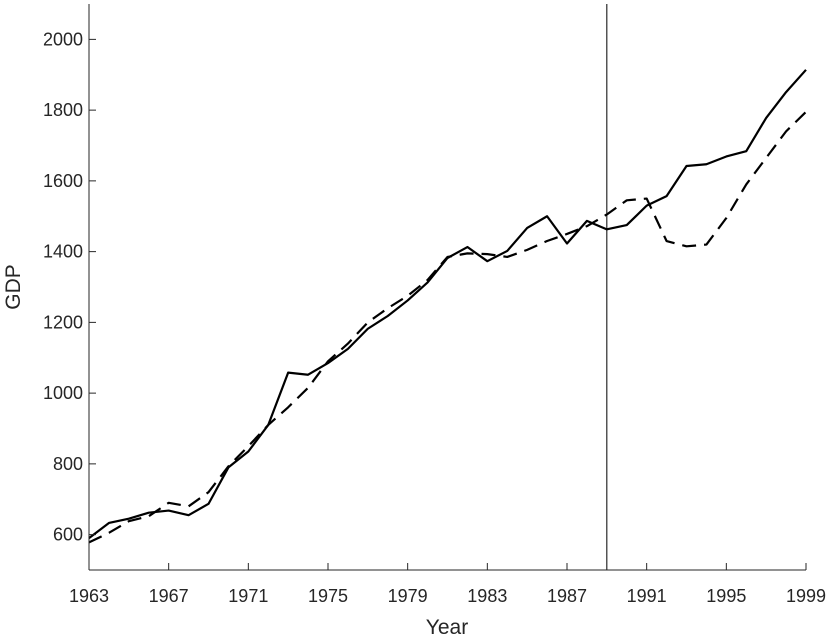  I want to click on y-tick-label: 1400, so click(63, 252).